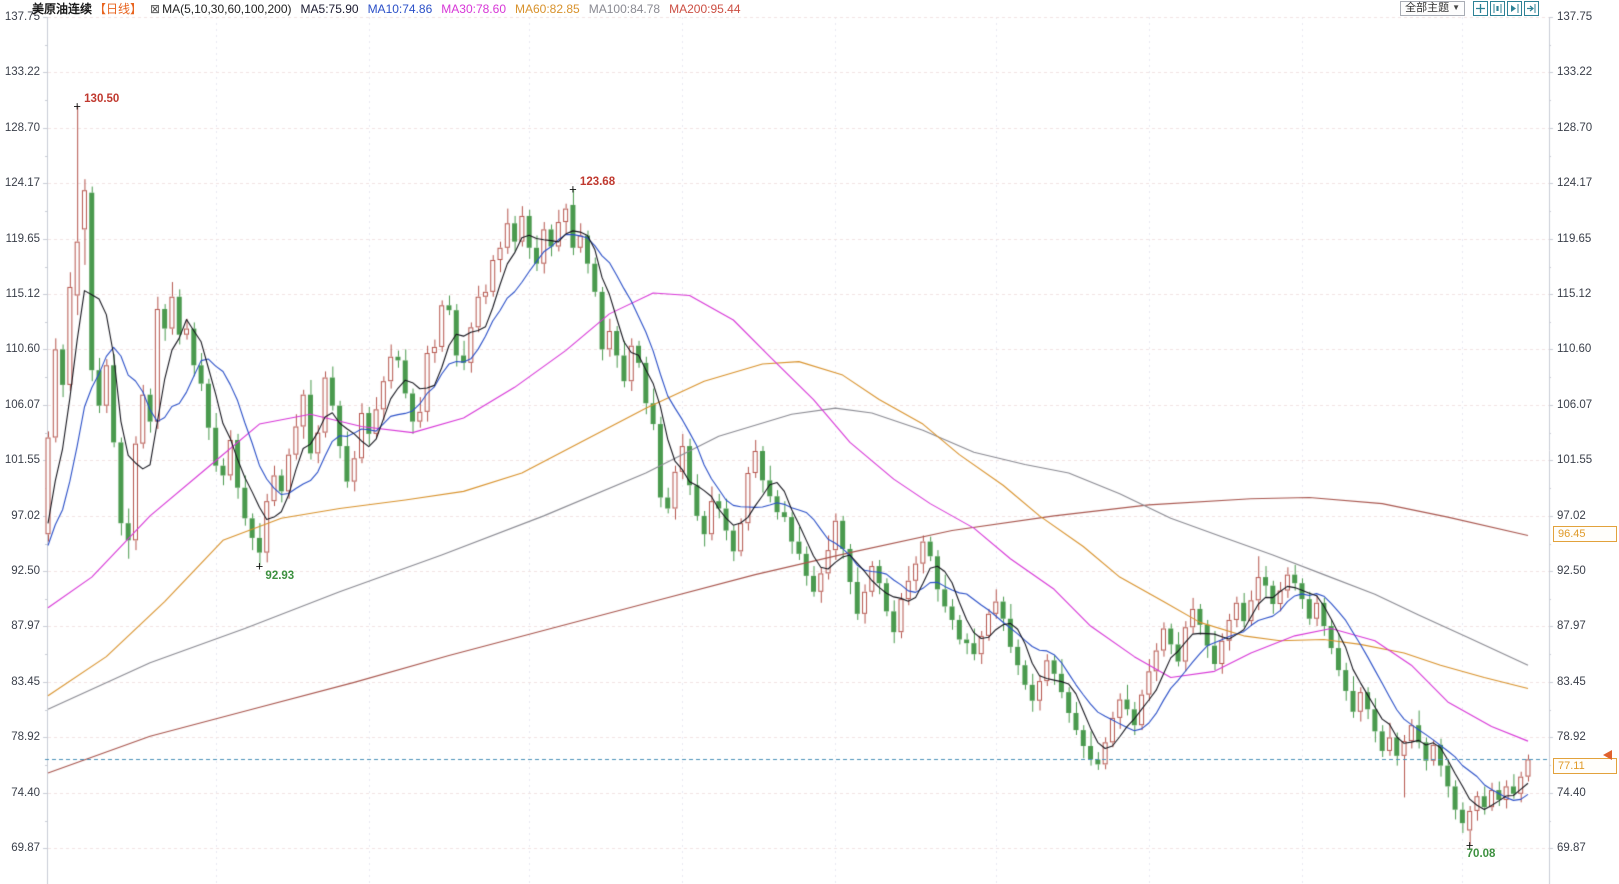 The height and width of the screenshot is (884, 1619). Describe the element at coordinates (1575, 17) in the screenshot. I see `y-axis-label-right-0: 137.75` at that location.